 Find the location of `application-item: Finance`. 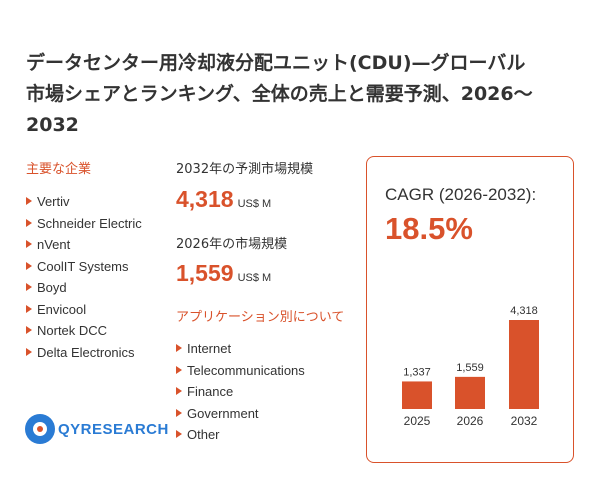

application-item: Finance is located at coordinates (240, 392).